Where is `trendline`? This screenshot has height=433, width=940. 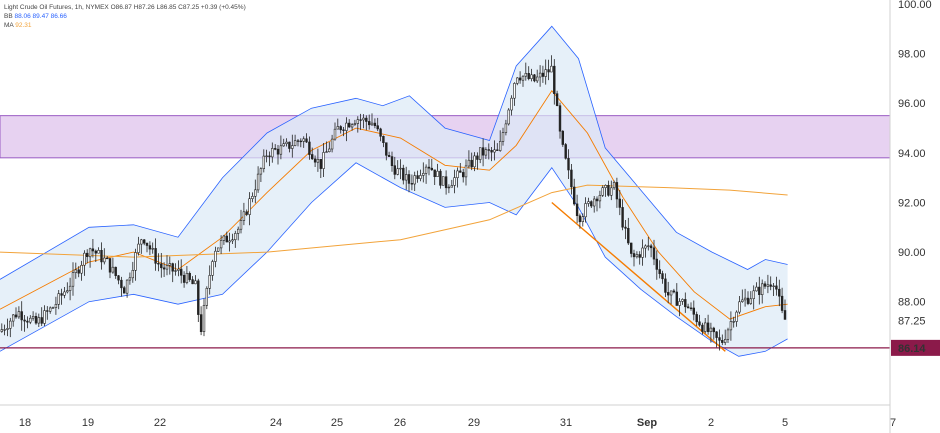
trendline is located at coordinates (638, 276).